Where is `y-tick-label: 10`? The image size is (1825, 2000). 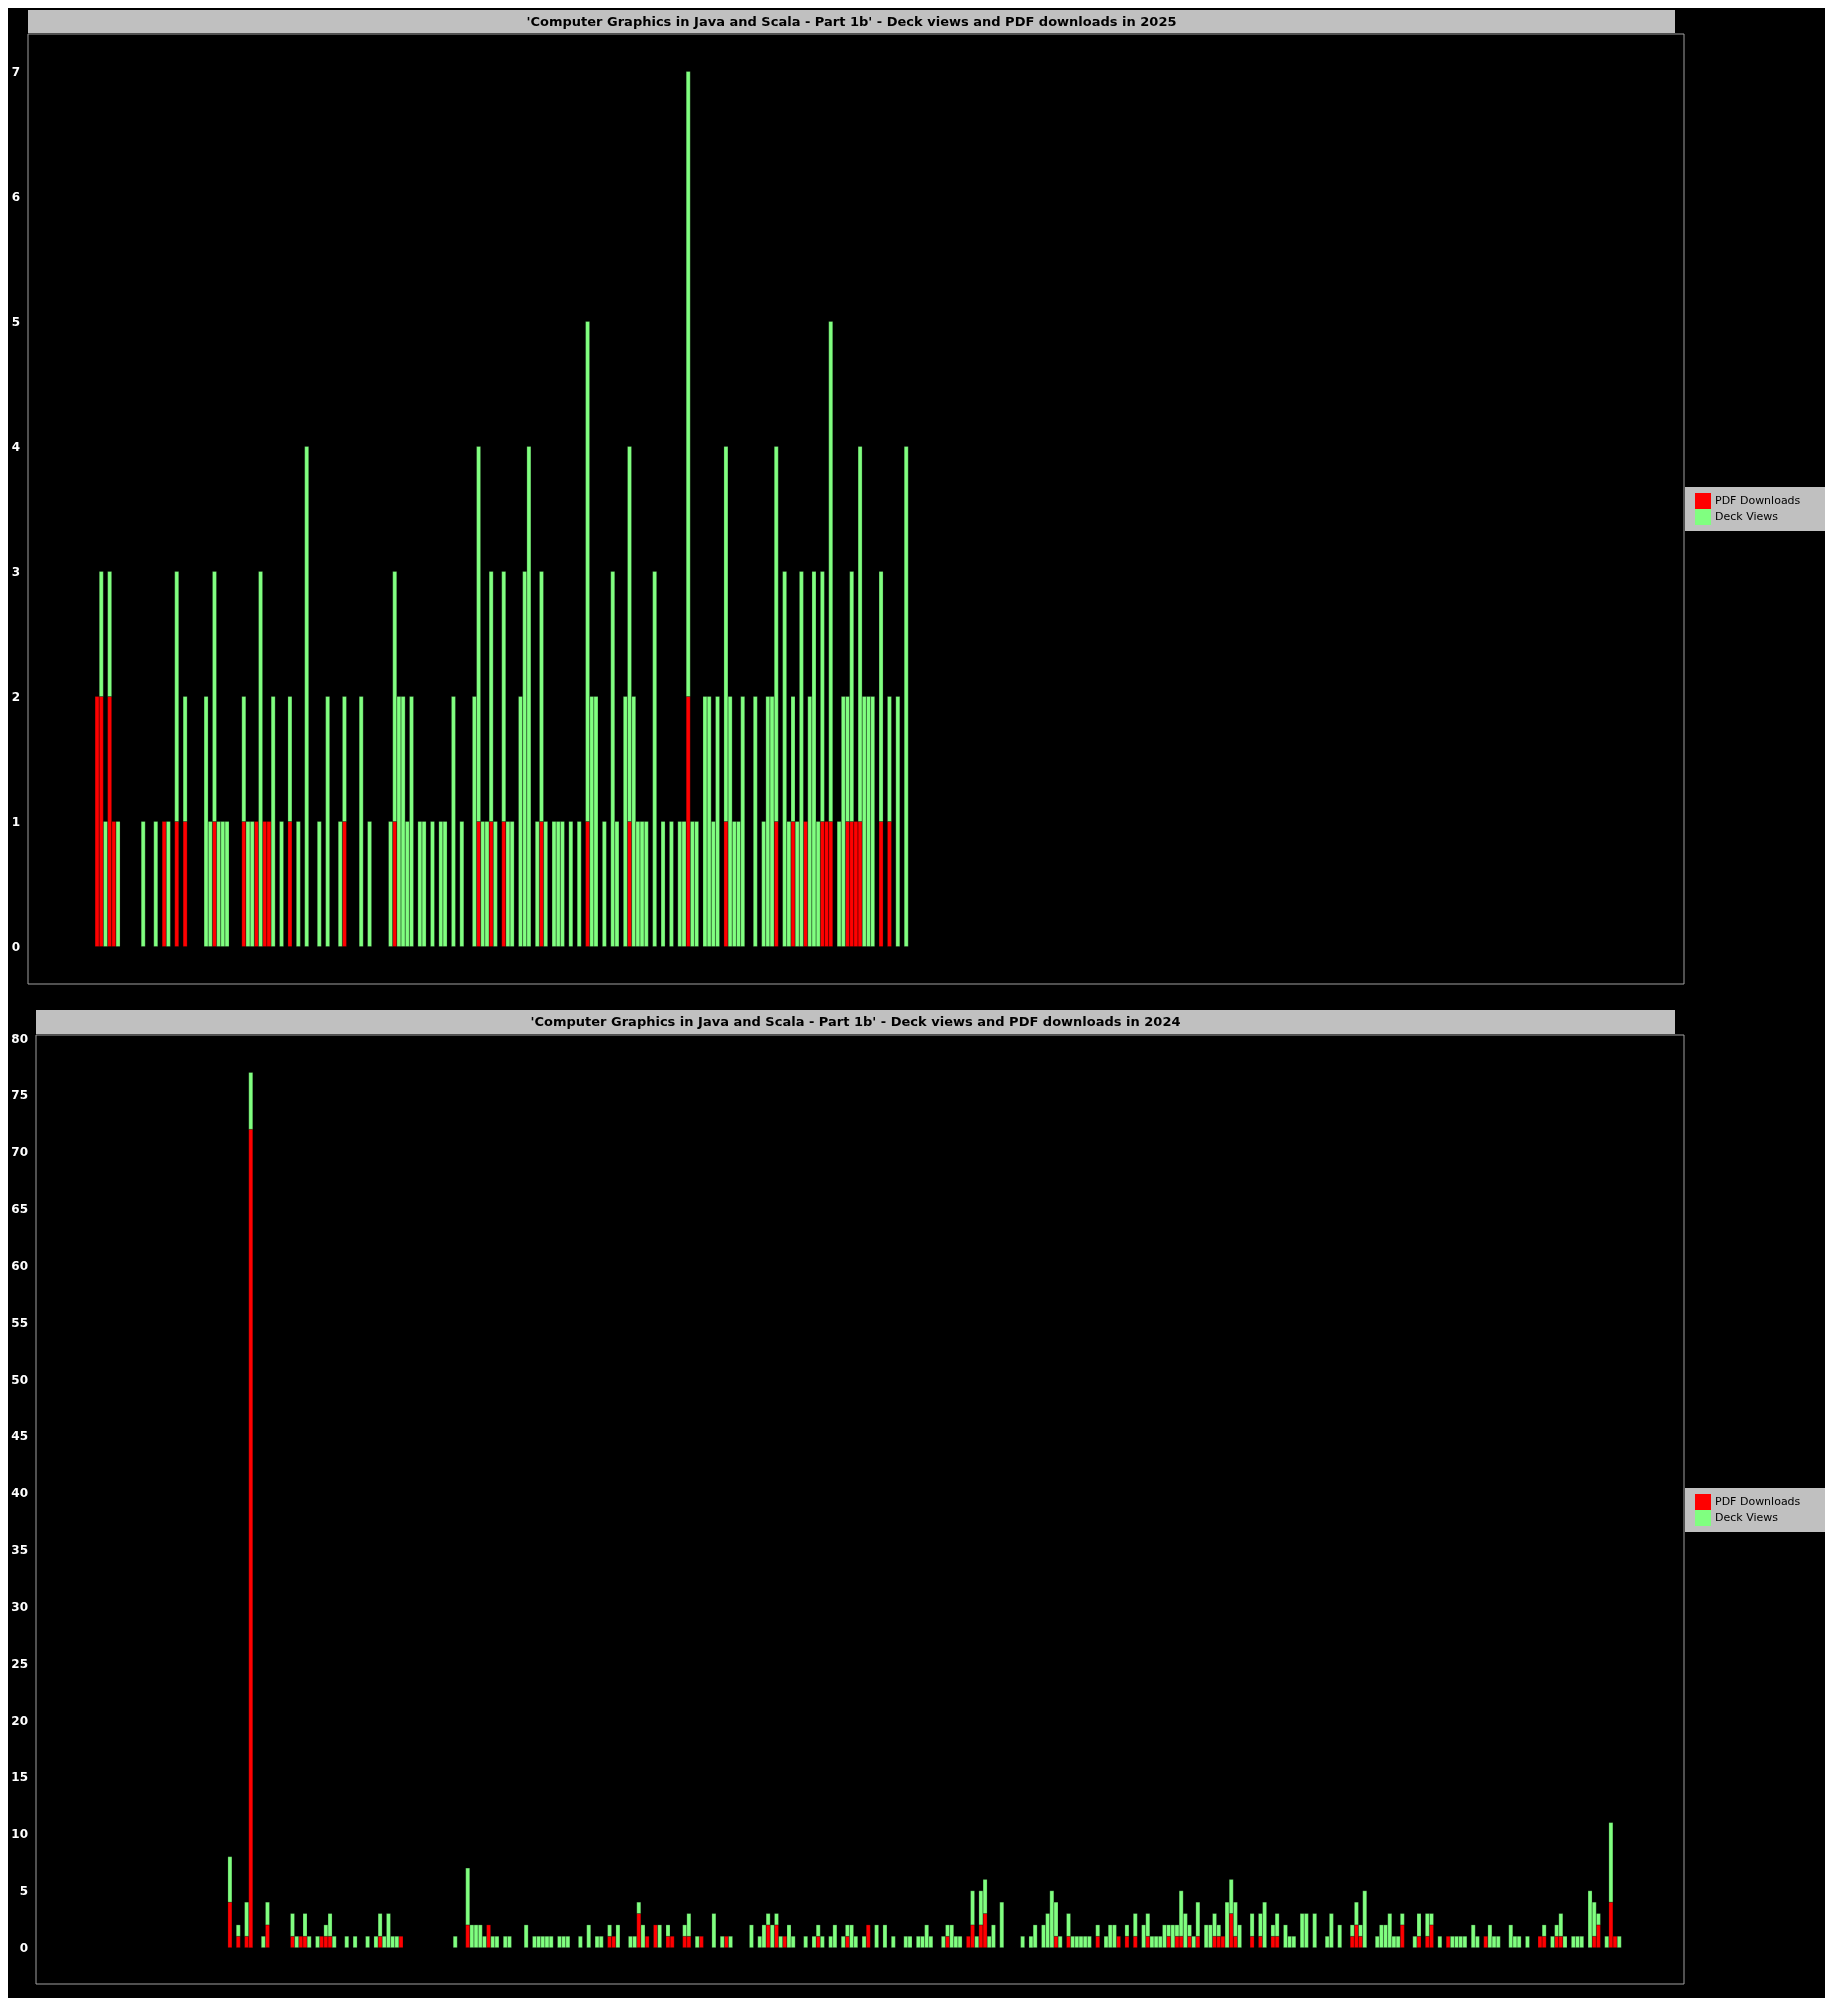 y-tick-label: 10 is located at coordinates (19, 1834).